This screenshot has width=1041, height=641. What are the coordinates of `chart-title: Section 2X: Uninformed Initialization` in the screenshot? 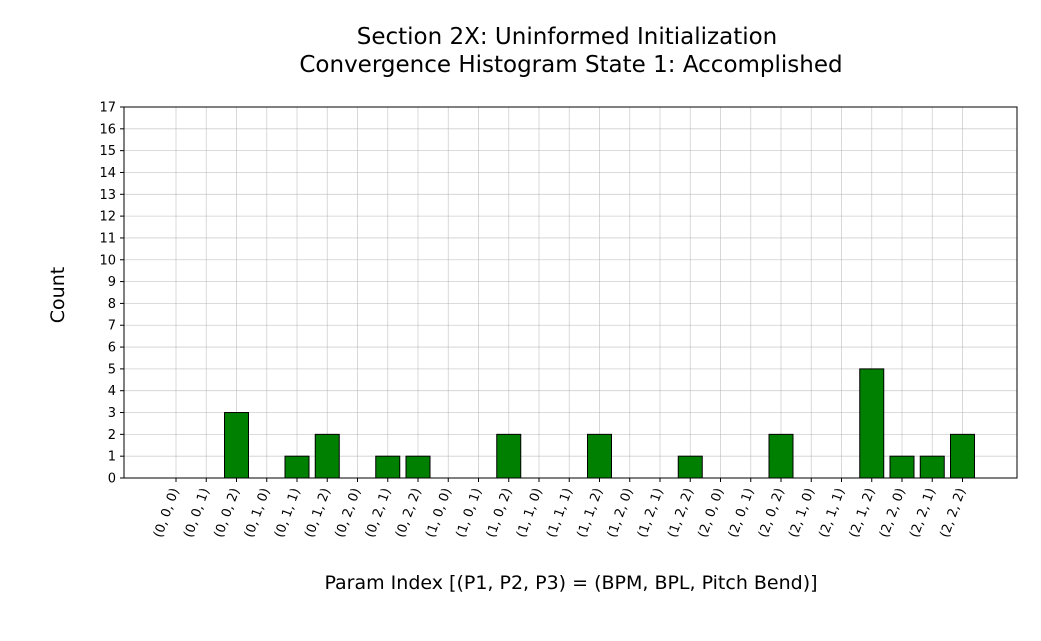 It's located at (567, 37).